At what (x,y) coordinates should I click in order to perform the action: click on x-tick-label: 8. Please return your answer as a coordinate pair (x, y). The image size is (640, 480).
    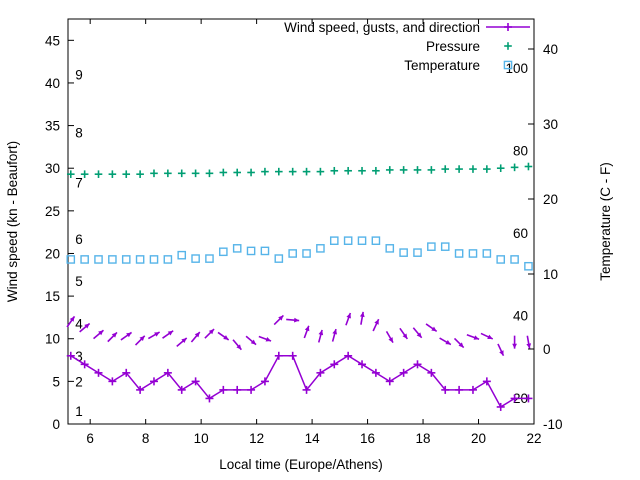
    Looking at the image, I should click on (146, 438).